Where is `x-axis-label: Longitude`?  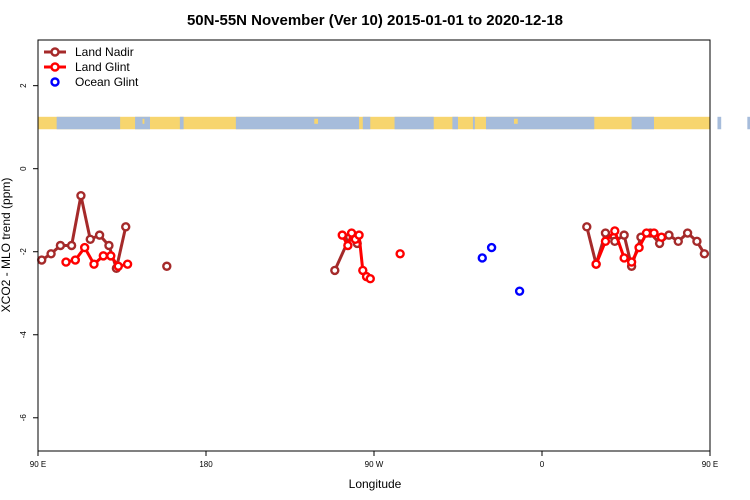
x-axis-label: Longitude is located at coordinates (375, 484).